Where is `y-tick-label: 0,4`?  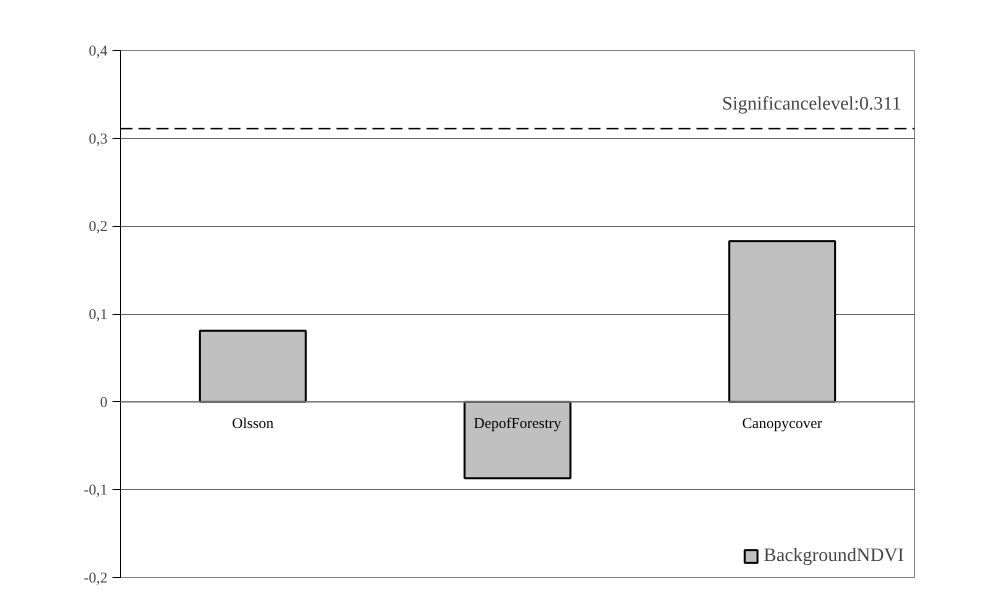 y-tick-label: 0,4 is located at coordinates (98, 52).